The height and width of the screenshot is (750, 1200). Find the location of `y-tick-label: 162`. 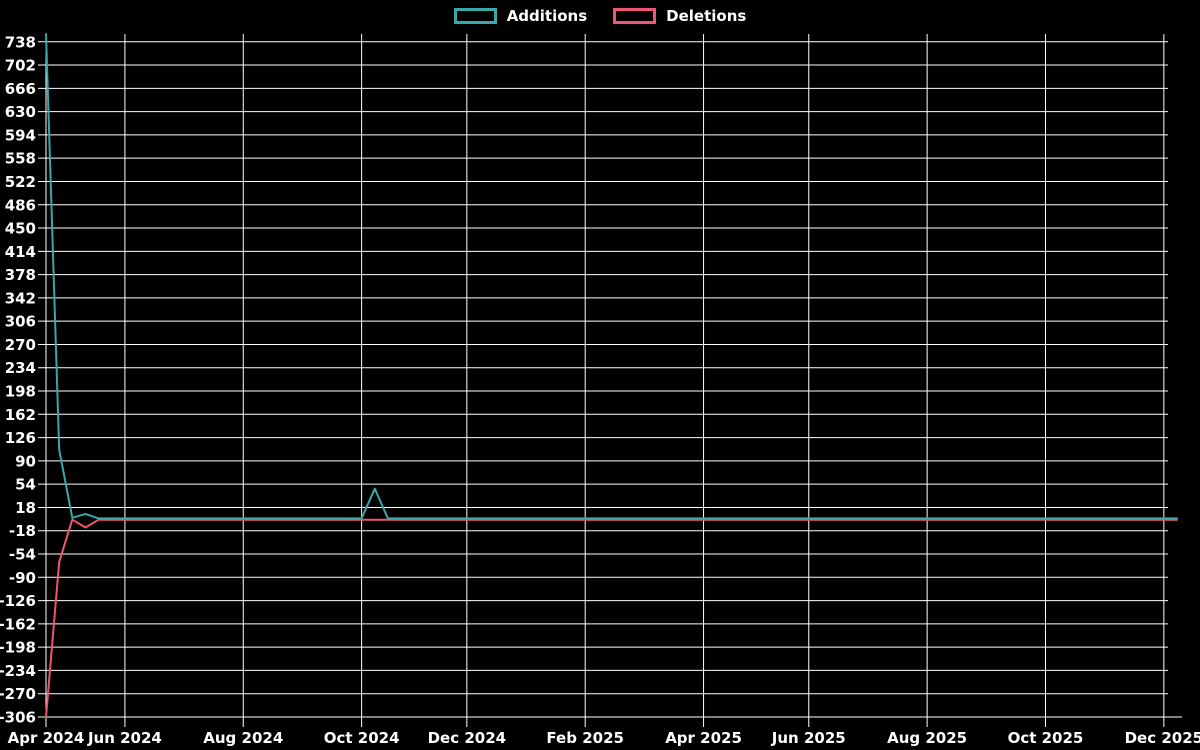

y-tick-label: 162 is located at coordinates (20, 415).